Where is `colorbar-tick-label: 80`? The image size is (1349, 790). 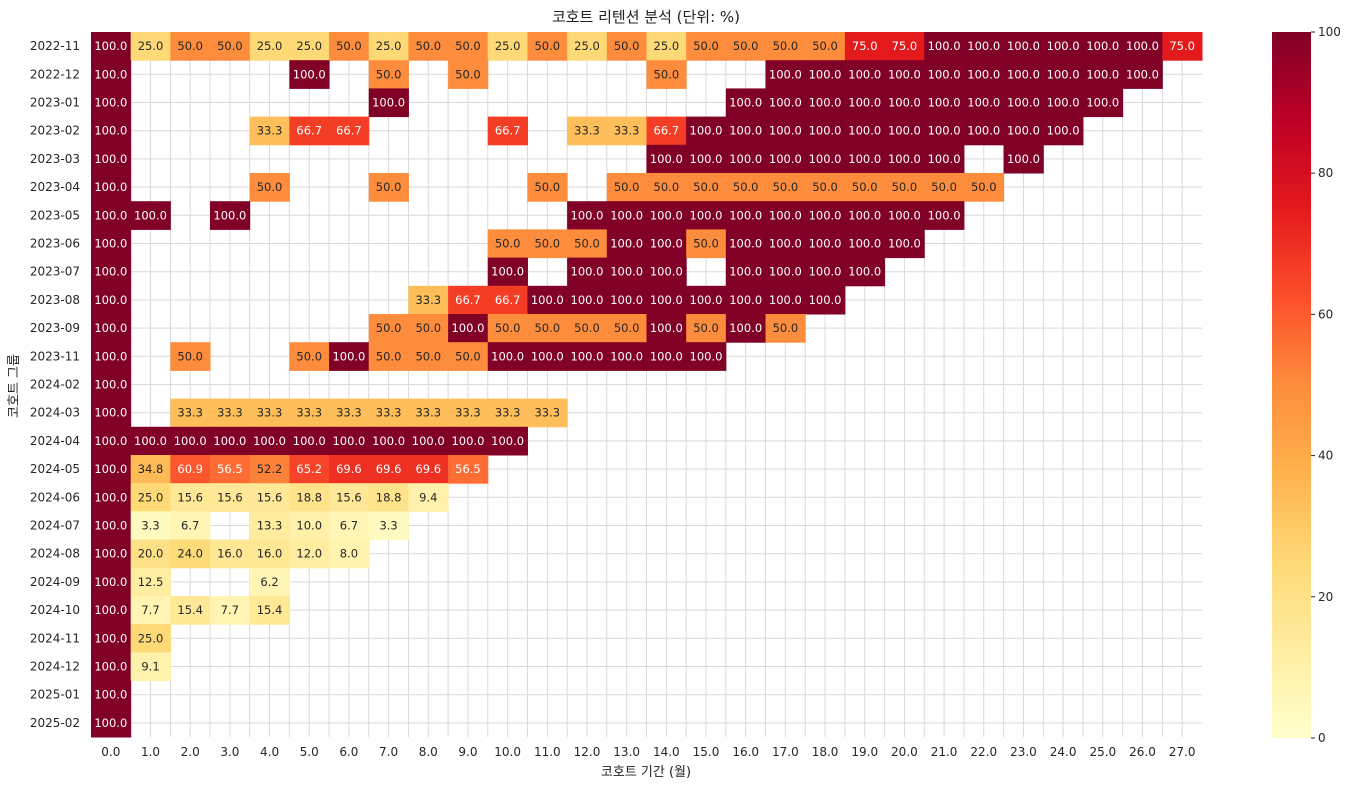 colorbar-tick-label: 80 is located at coordinates (1325, 173).